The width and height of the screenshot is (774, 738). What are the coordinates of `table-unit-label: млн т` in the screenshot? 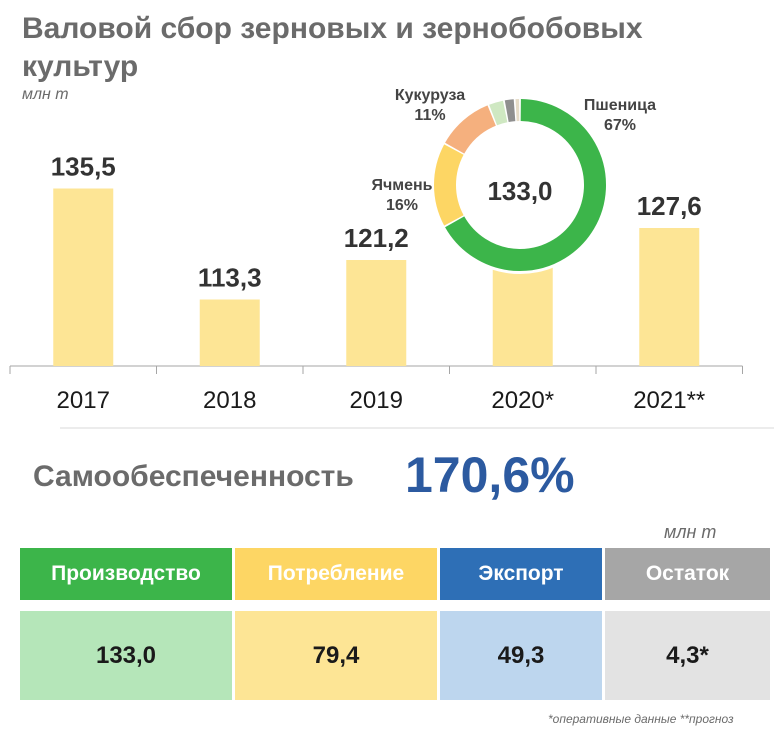 It's located at (690, 532).